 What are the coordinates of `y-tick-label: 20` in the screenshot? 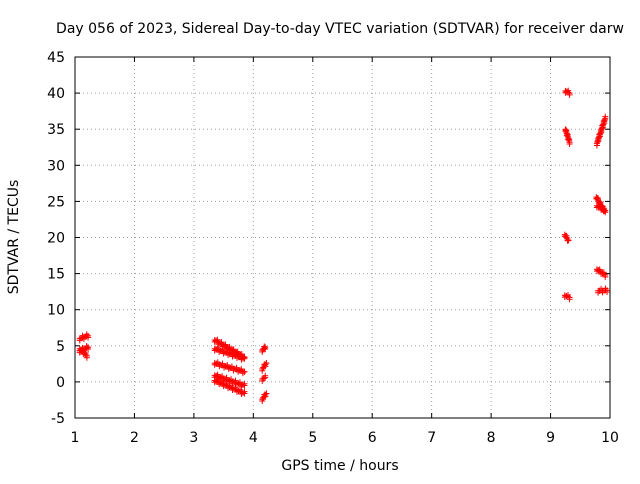 It's located at (56, 239).